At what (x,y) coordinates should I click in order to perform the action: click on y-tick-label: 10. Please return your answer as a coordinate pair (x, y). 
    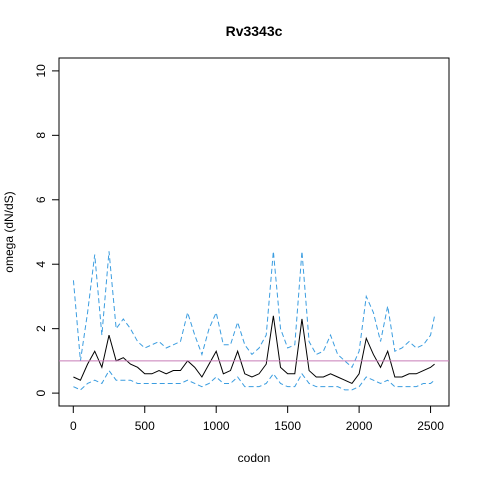
    Looking at the image, I should click on (41, 71).